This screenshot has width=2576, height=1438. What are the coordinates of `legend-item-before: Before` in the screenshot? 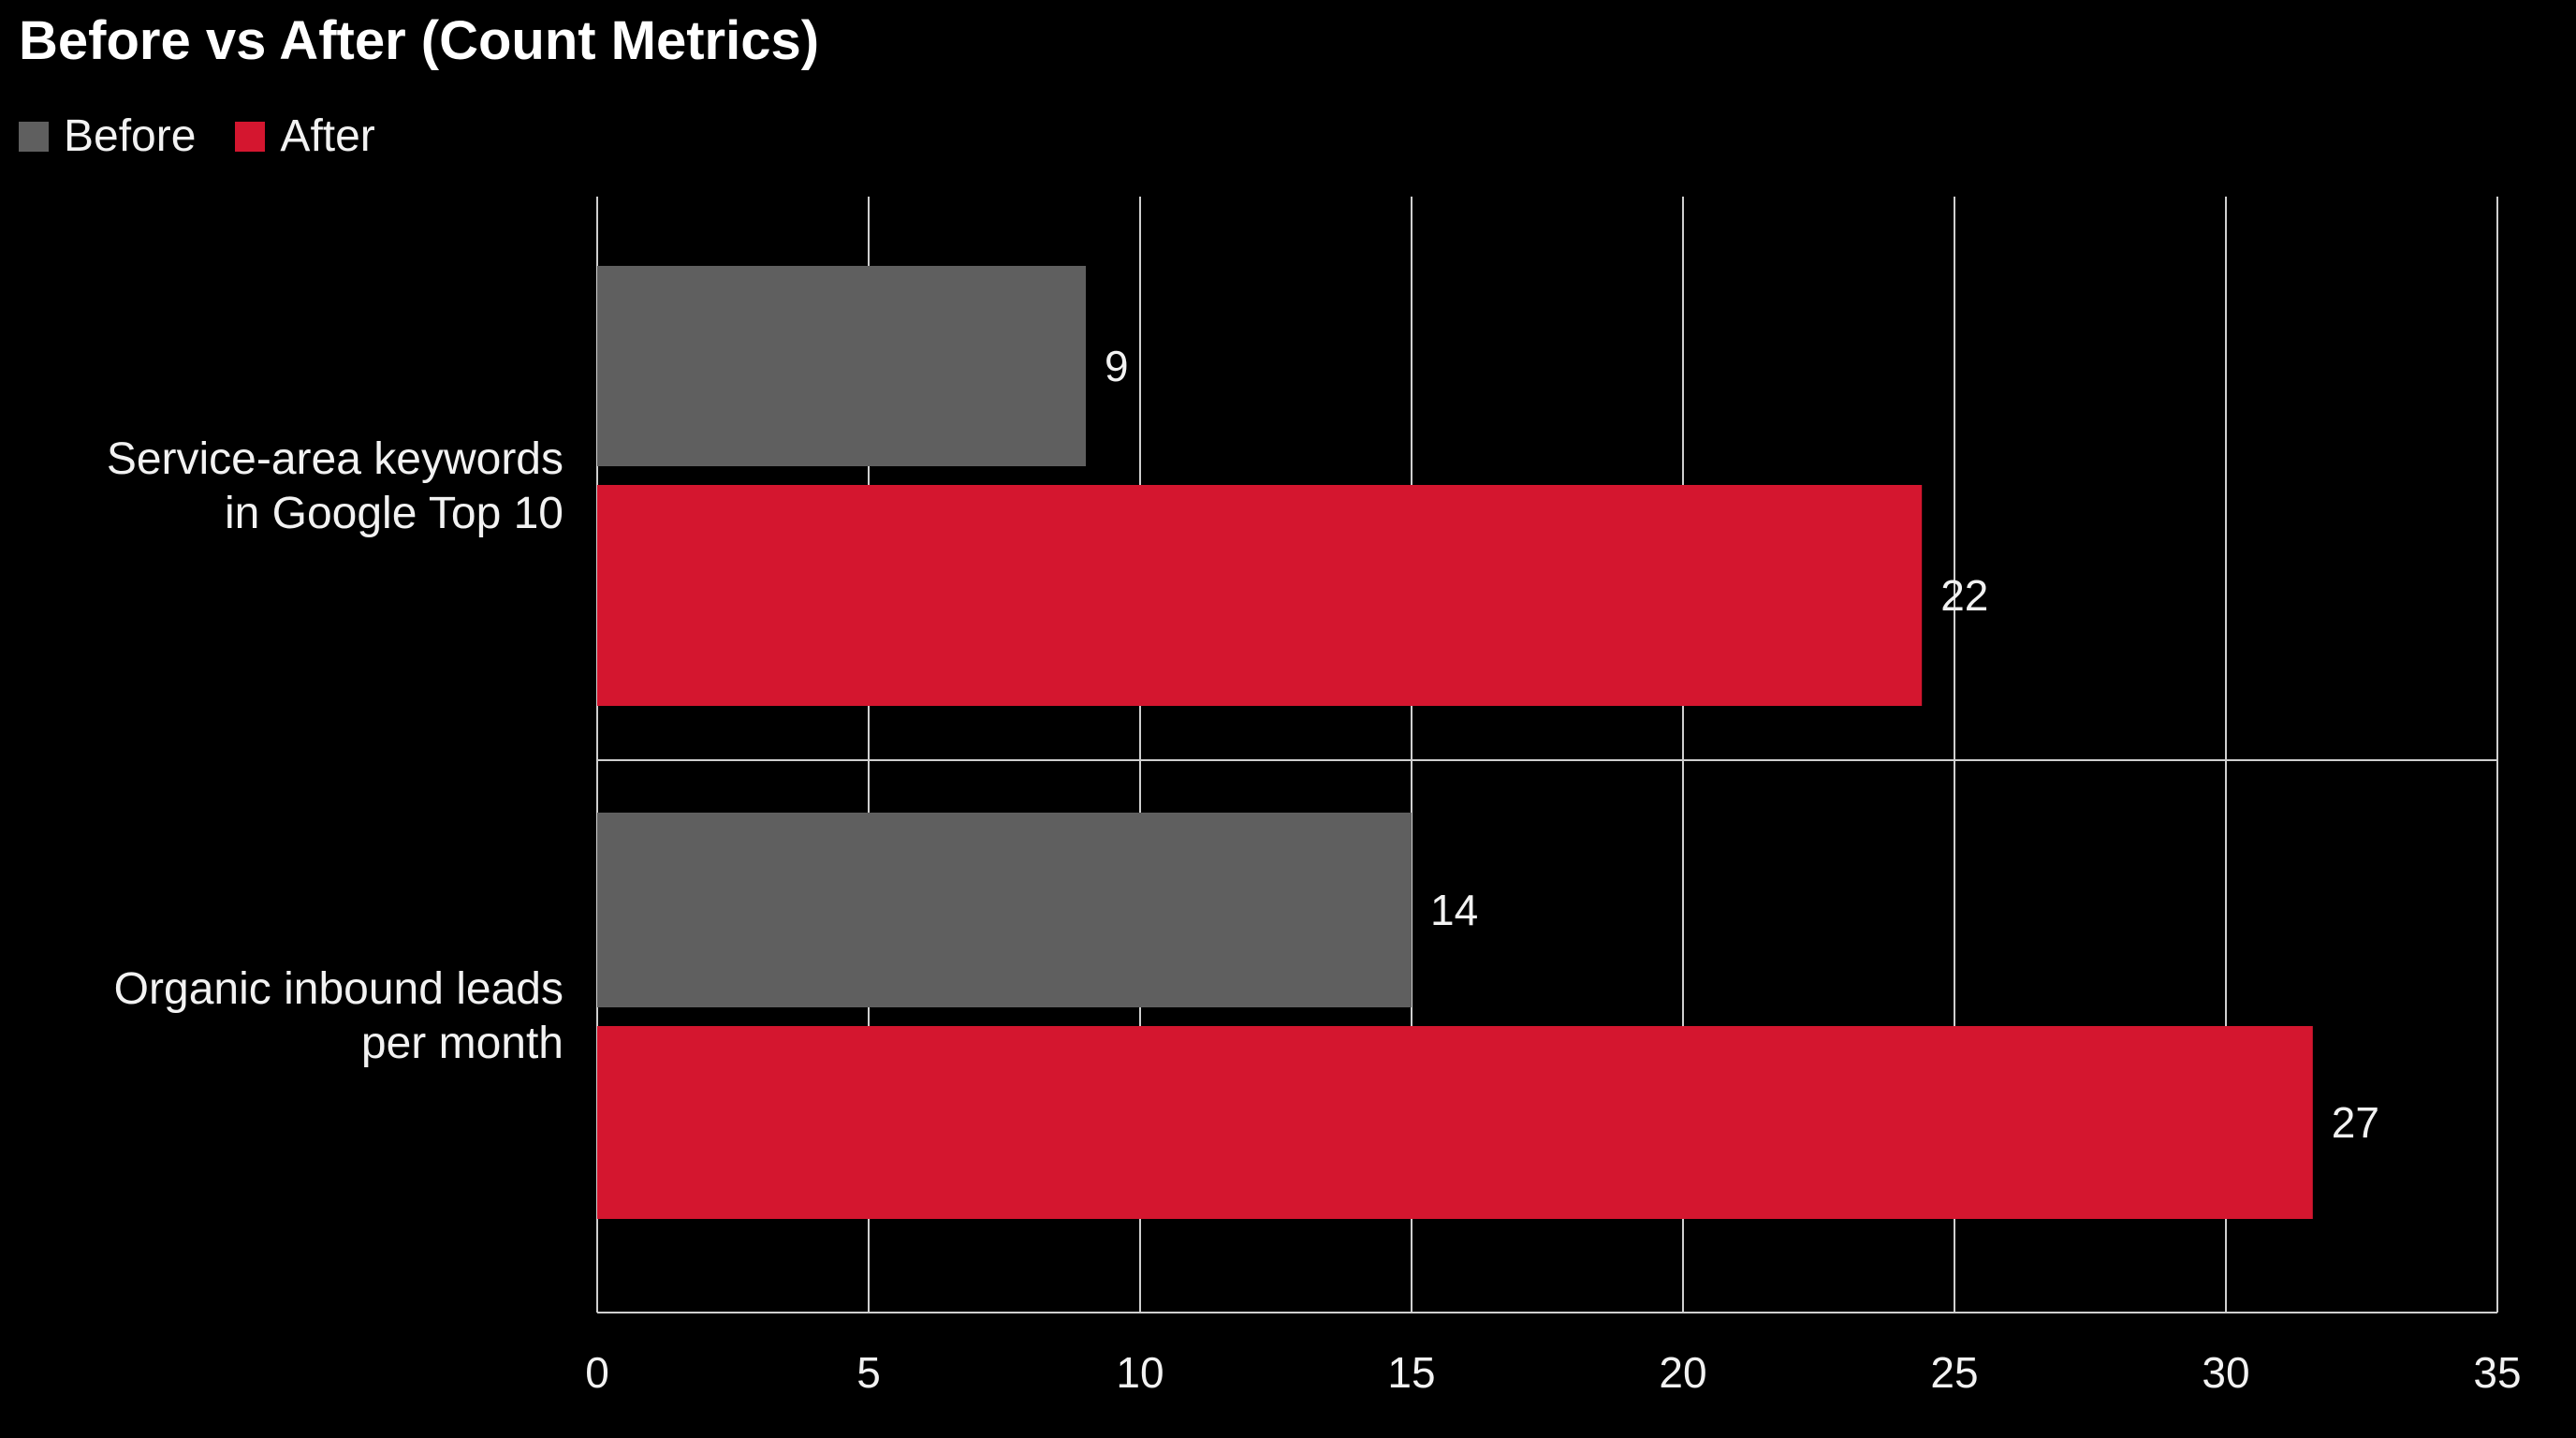 It's located at (107, 136).